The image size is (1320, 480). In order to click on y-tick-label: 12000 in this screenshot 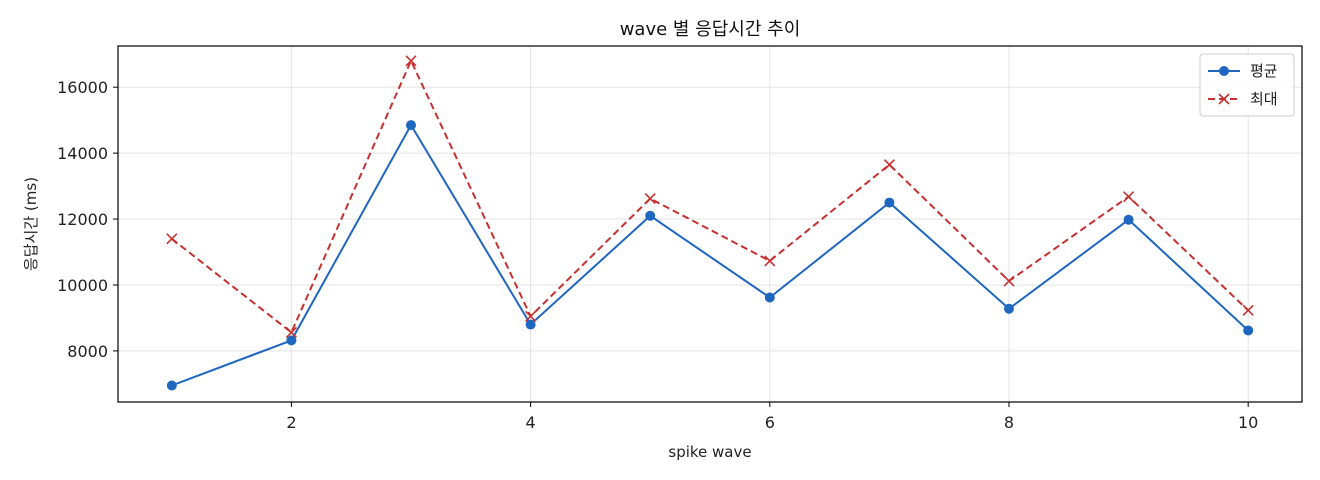, I will do `click(82, 219)`.